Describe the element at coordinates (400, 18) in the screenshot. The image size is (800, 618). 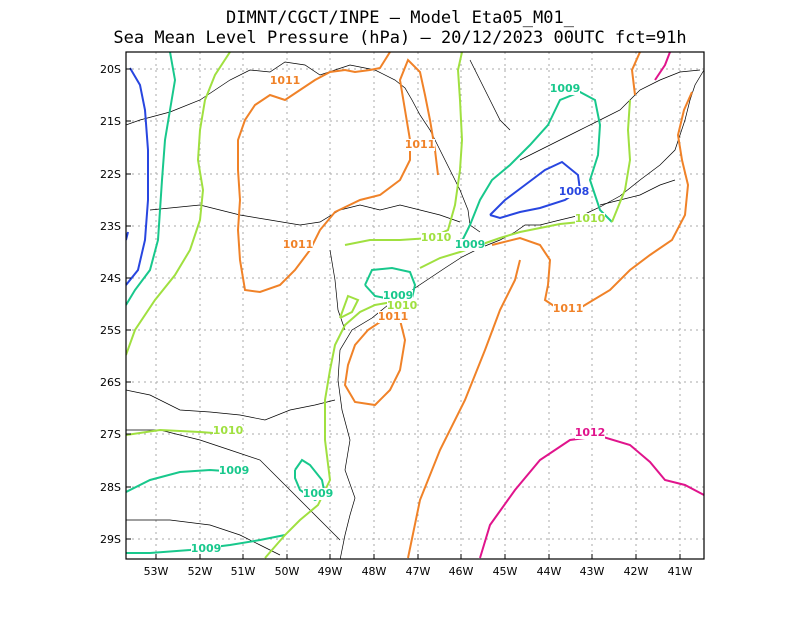
I see `map-title-line1: DIMNT/CGCT/INPE – Model Eta05_M01_` at that location.